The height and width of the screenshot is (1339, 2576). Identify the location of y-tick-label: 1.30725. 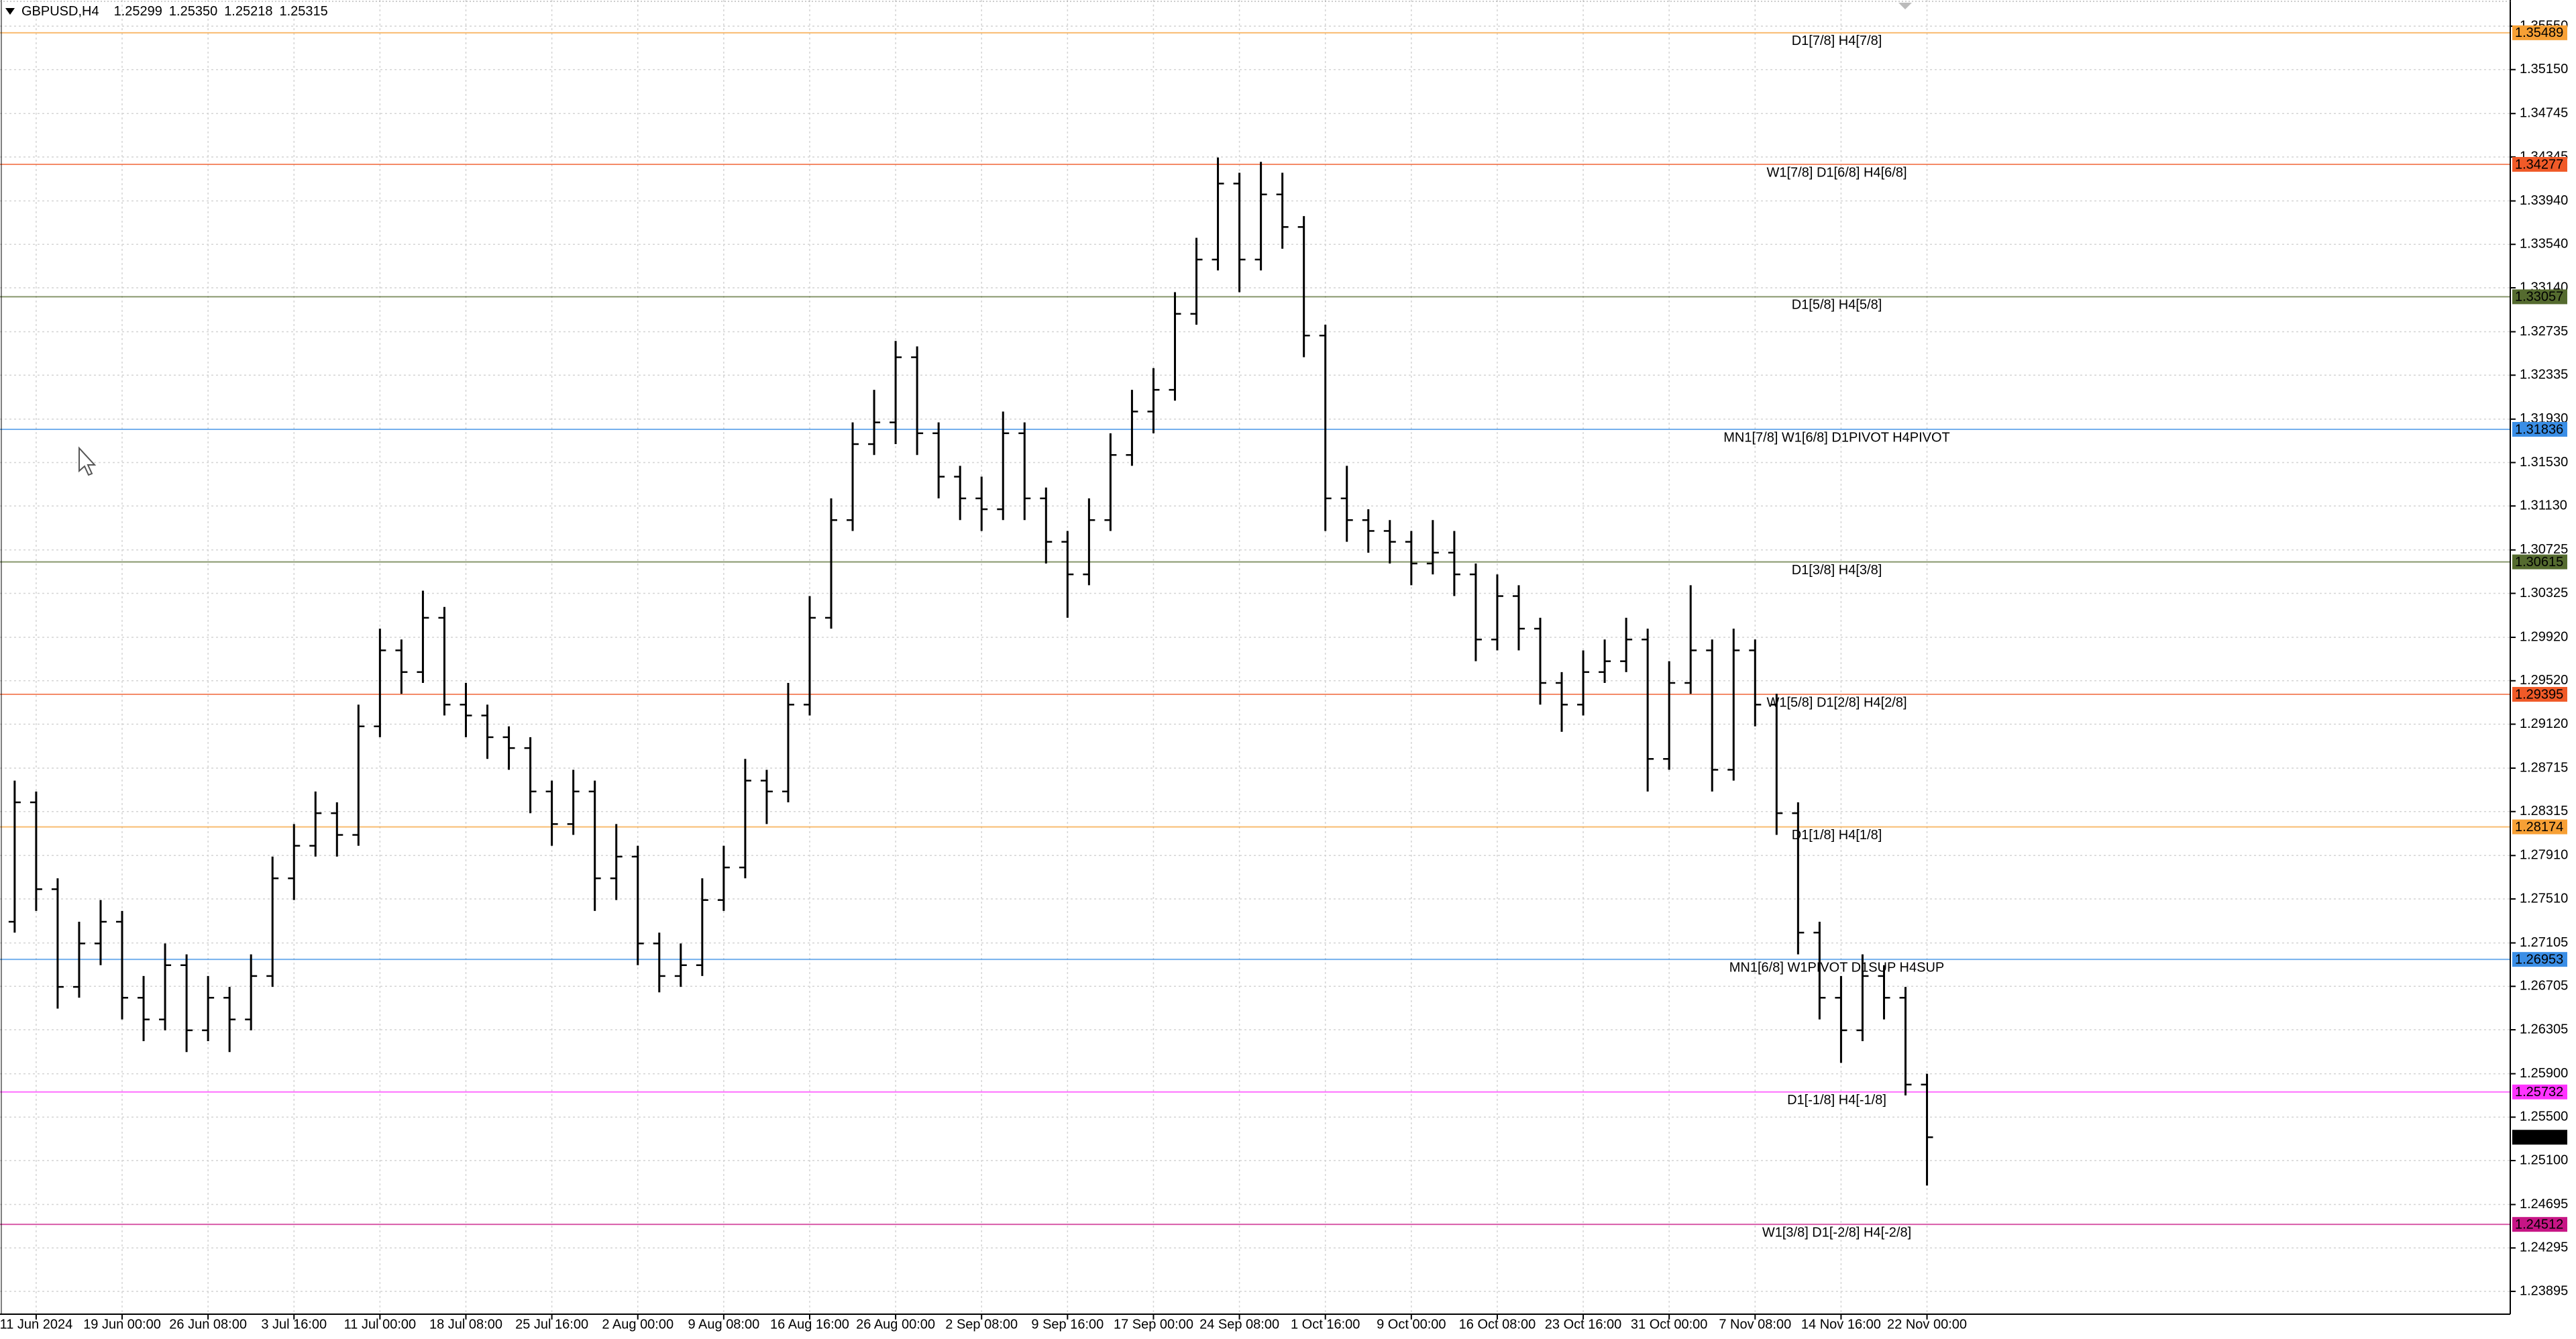
(2544, 549).